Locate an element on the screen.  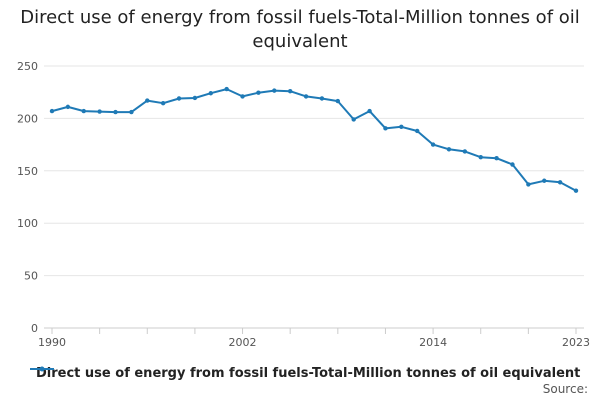
y-tick-label: 0 is located at coordinates (34, 328).